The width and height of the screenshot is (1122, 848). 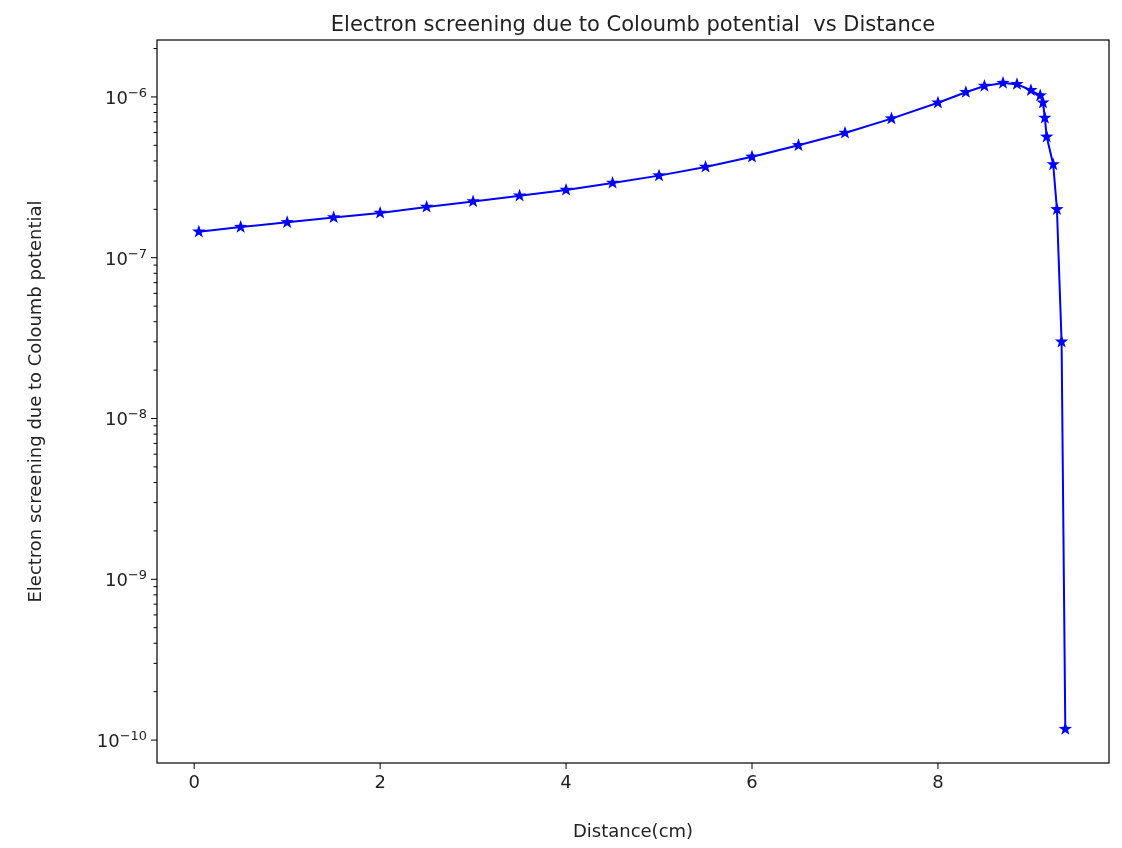 What do you see at coordinates (125, 257) in the screenshot?
I see `y-tick-label: 10$^{−7}$` at bounding box center [125, 257].